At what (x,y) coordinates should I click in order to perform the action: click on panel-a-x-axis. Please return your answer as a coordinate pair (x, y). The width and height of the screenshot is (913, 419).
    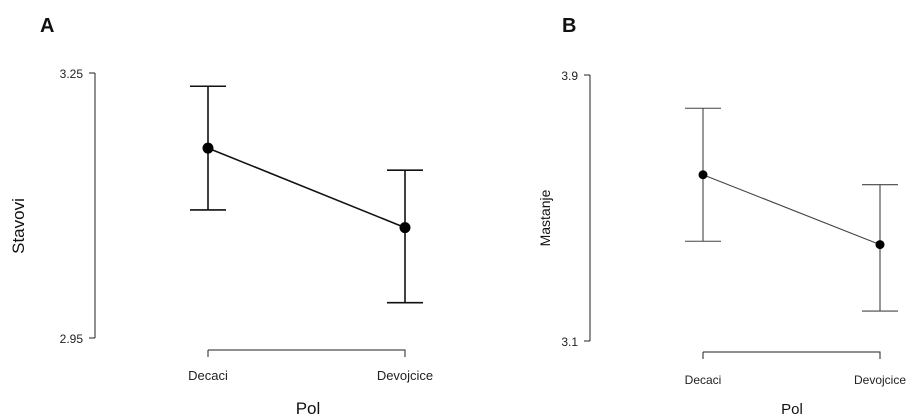
    Looking at the image, I should click on (306, 353).